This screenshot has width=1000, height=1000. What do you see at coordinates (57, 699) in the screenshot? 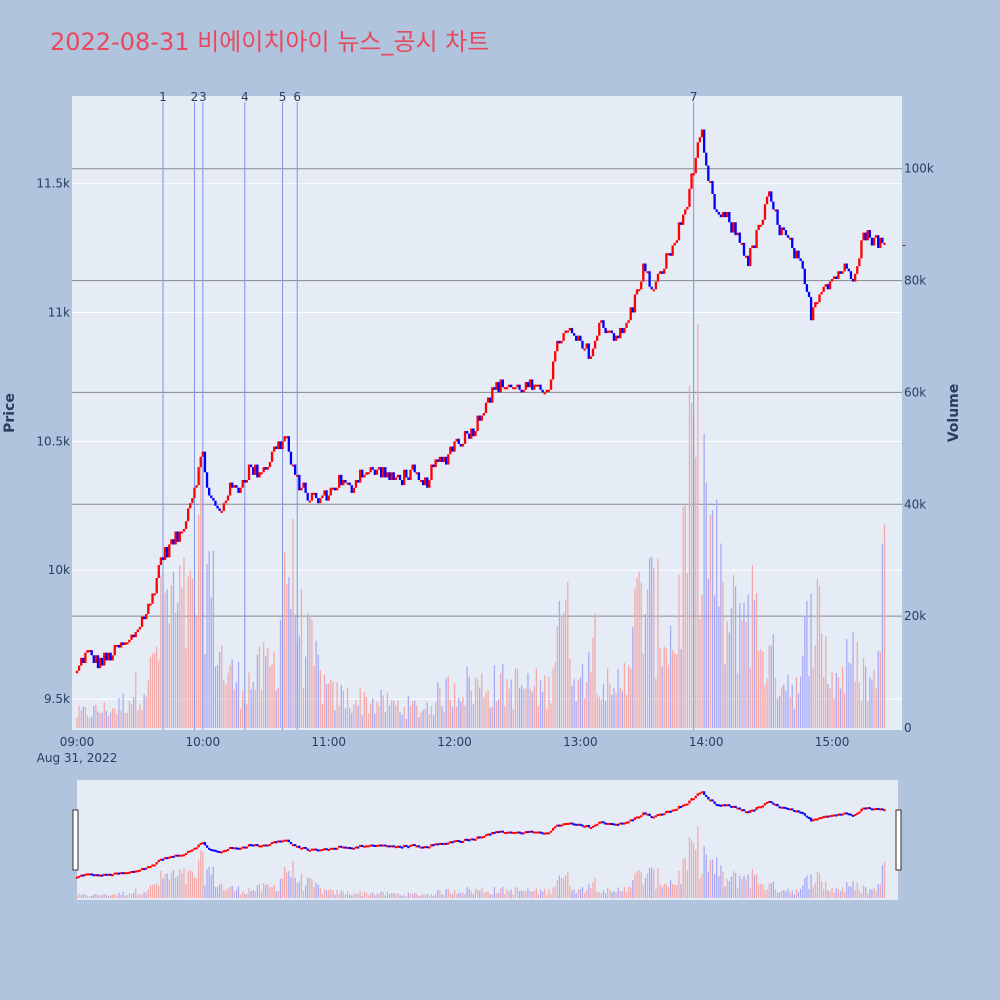
I see `price-tick-0: 9.5k` at bounding box center [57, 699].